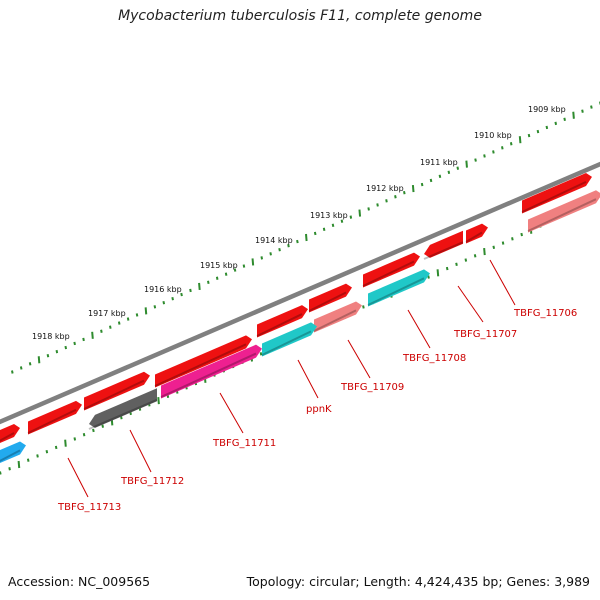 The width and height of the screenshot is (600, 600). I want to click on label-leader-line, so click(502, 282).